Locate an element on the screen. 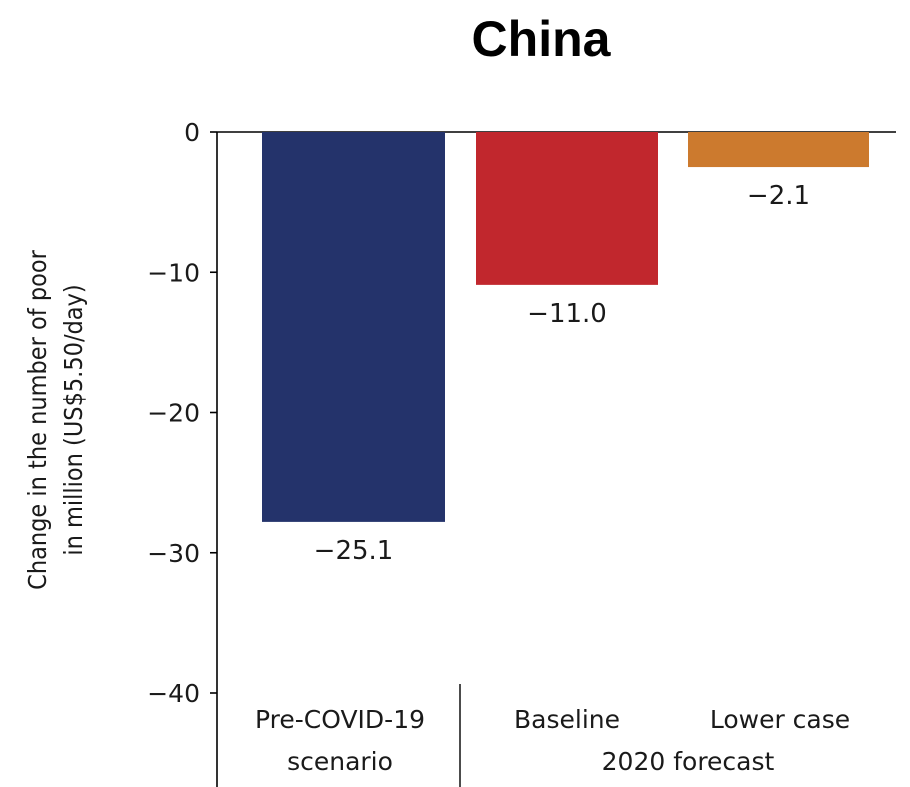  data-label: −2.1 is located at coordinates (778, 196).